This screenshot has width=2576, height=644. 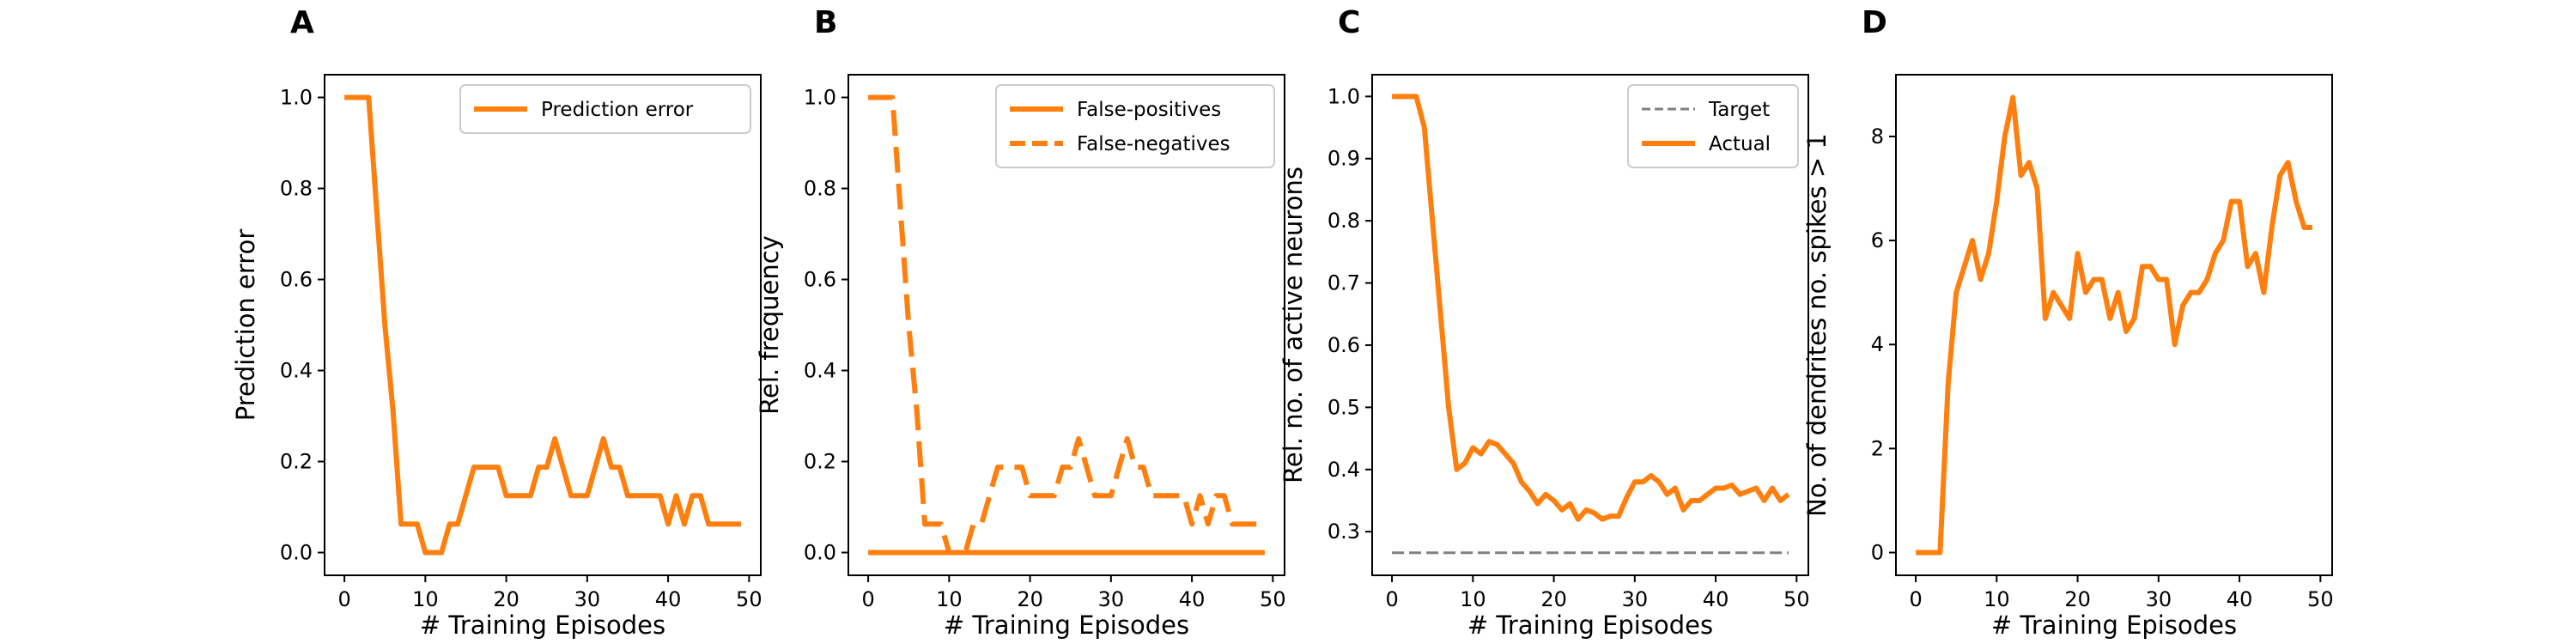 I want to click on legend: Target Actual, so click(x=1713, y=126).